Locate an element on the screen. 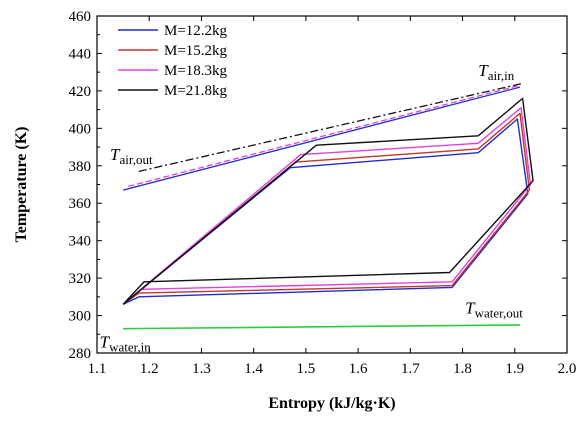  y-tick-label: 340 is located at coordinates (80, 242).